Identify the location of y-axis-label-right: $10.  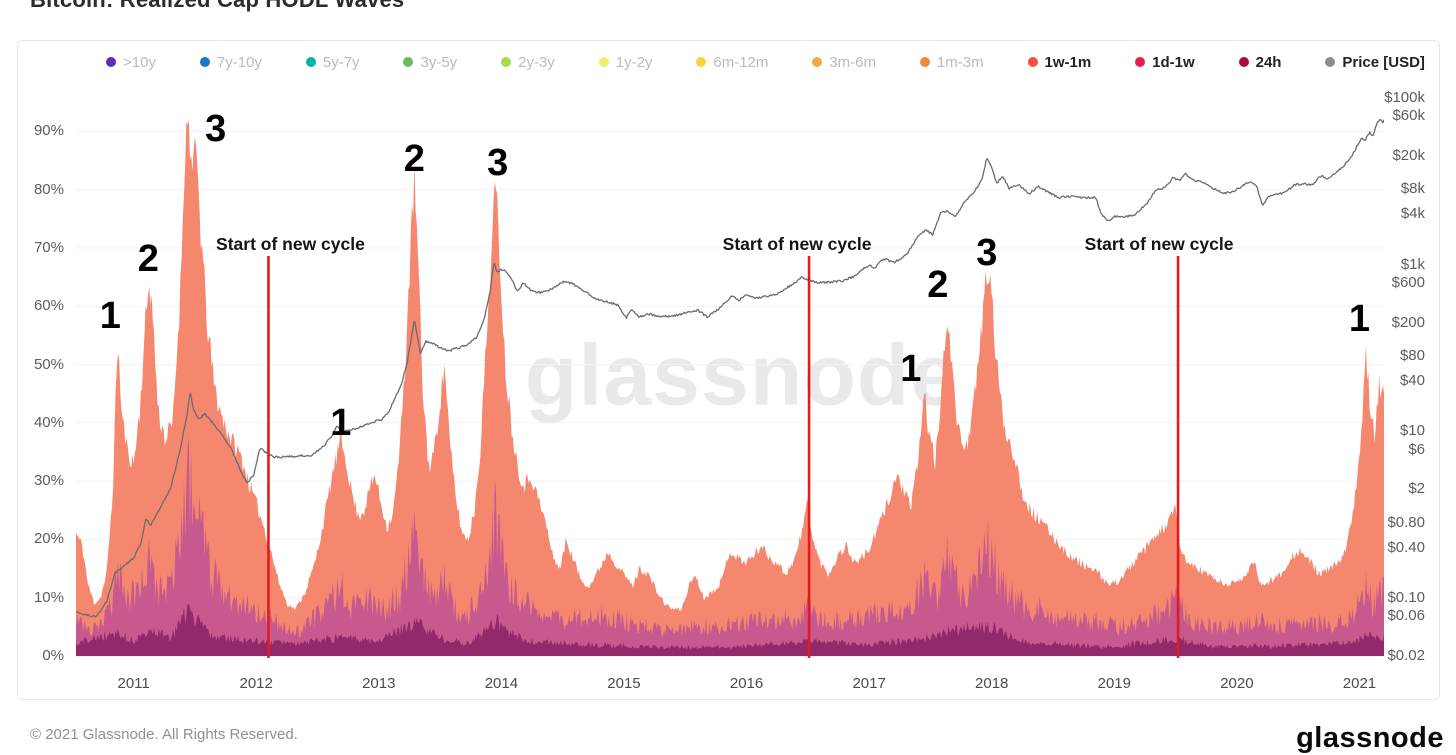
(1412, 431).